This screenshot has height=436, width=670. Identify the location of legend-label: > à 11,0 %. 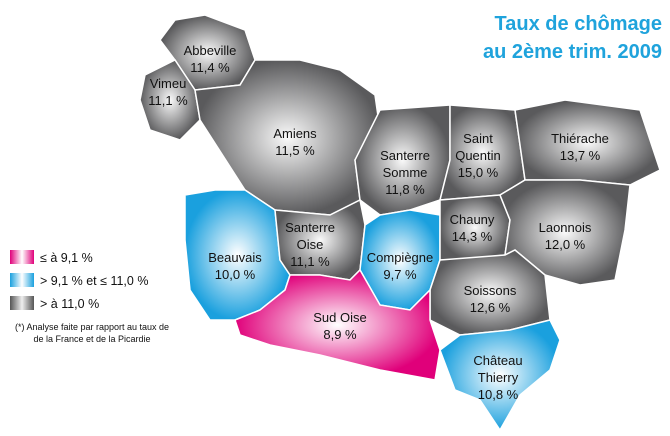
(69, 304).